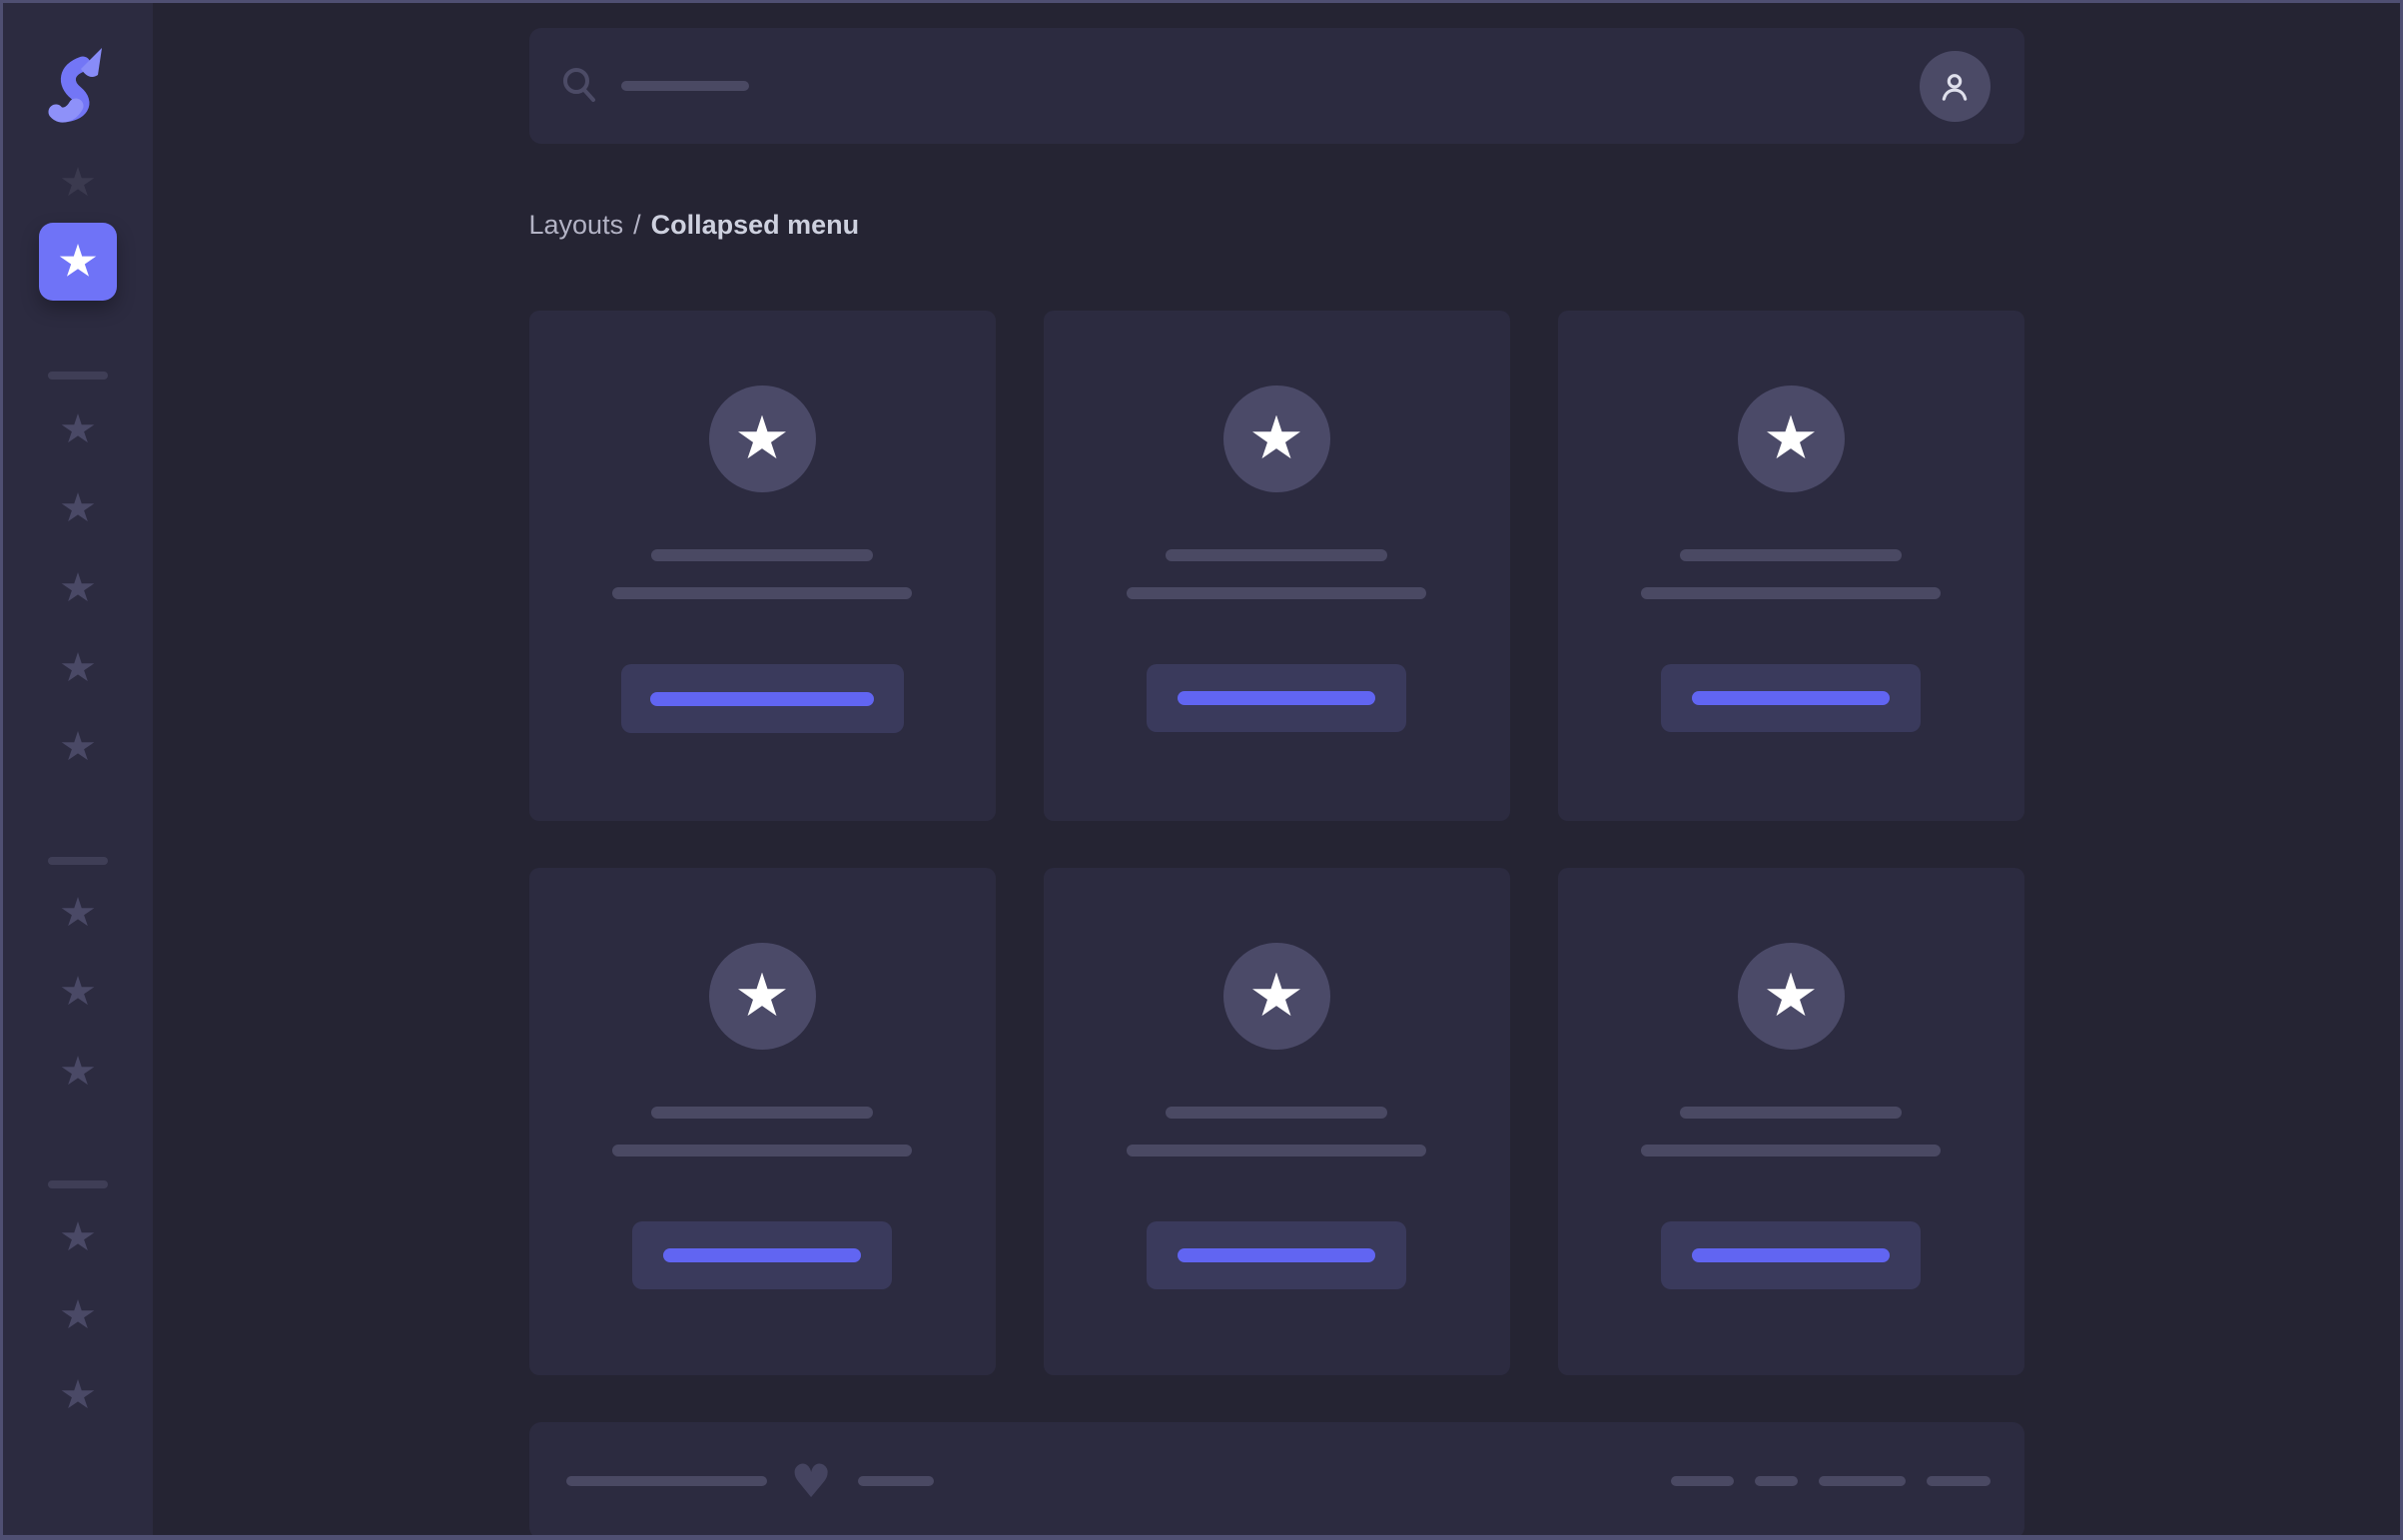 This screenshot has height=1540, width=2403. What do you see at coordinates (755, 225) in the screenshot?
I see `breadcrumb-current: Collapsed menu` at bounding box center [755, 225].